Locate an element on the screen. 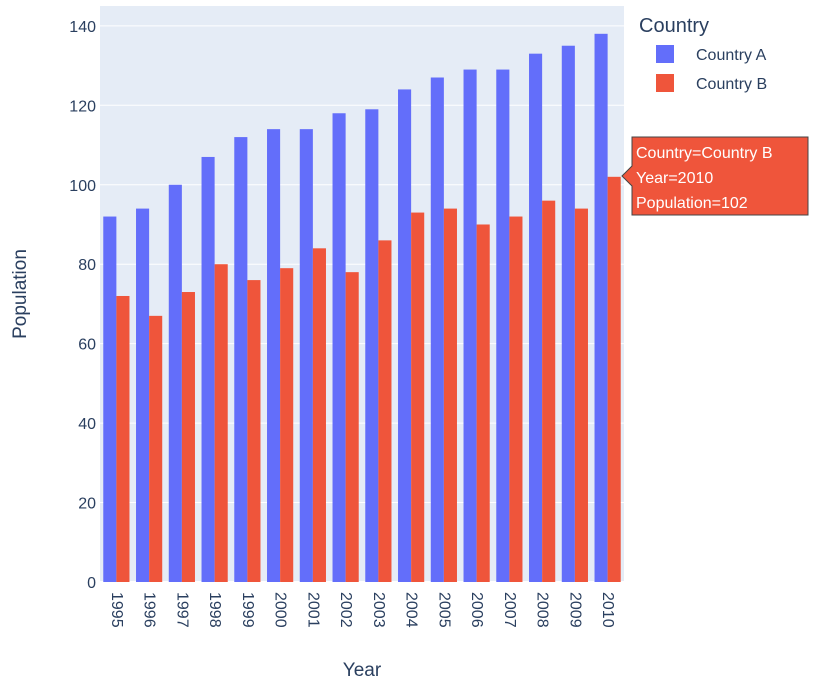 This screenshot has height=684, width=814. bar-country-b-1998 is located at coordinates (221, 423).